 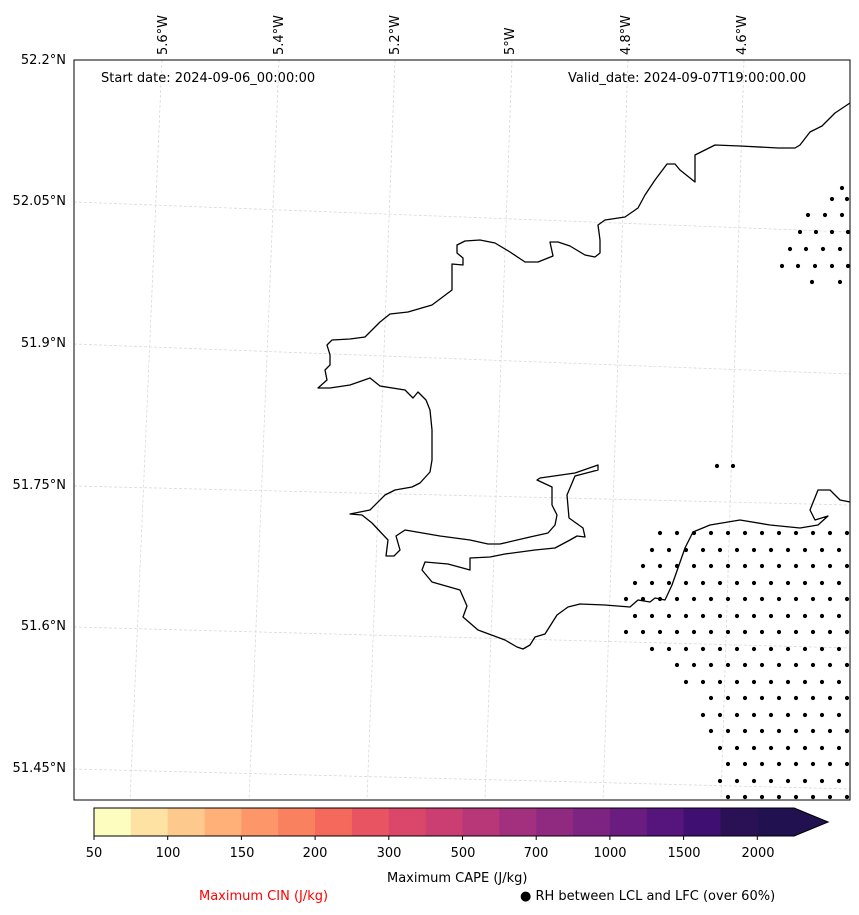 I want to click on meridian-4.8w, so click(x=615, y=430).